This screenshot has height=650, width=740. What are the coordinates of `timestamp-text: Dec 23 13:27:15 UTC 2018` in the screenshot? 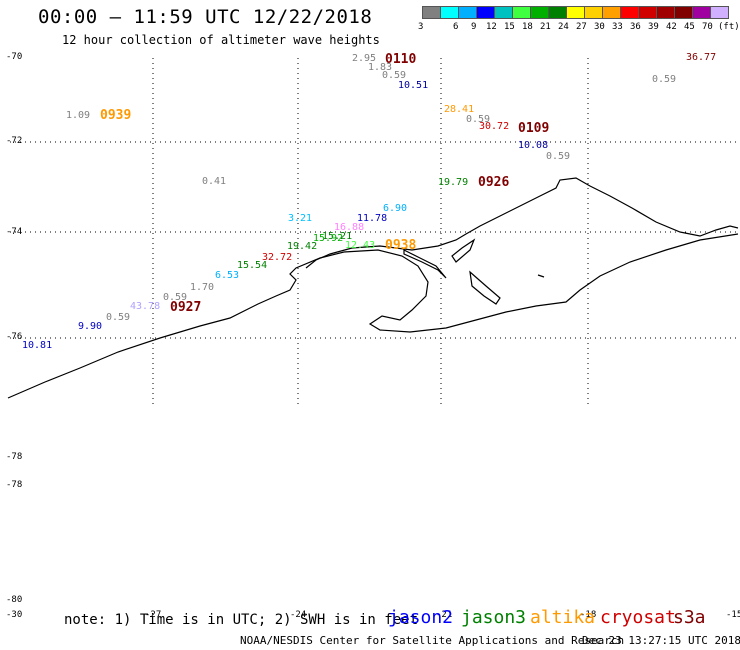 It's located at (661, 640).